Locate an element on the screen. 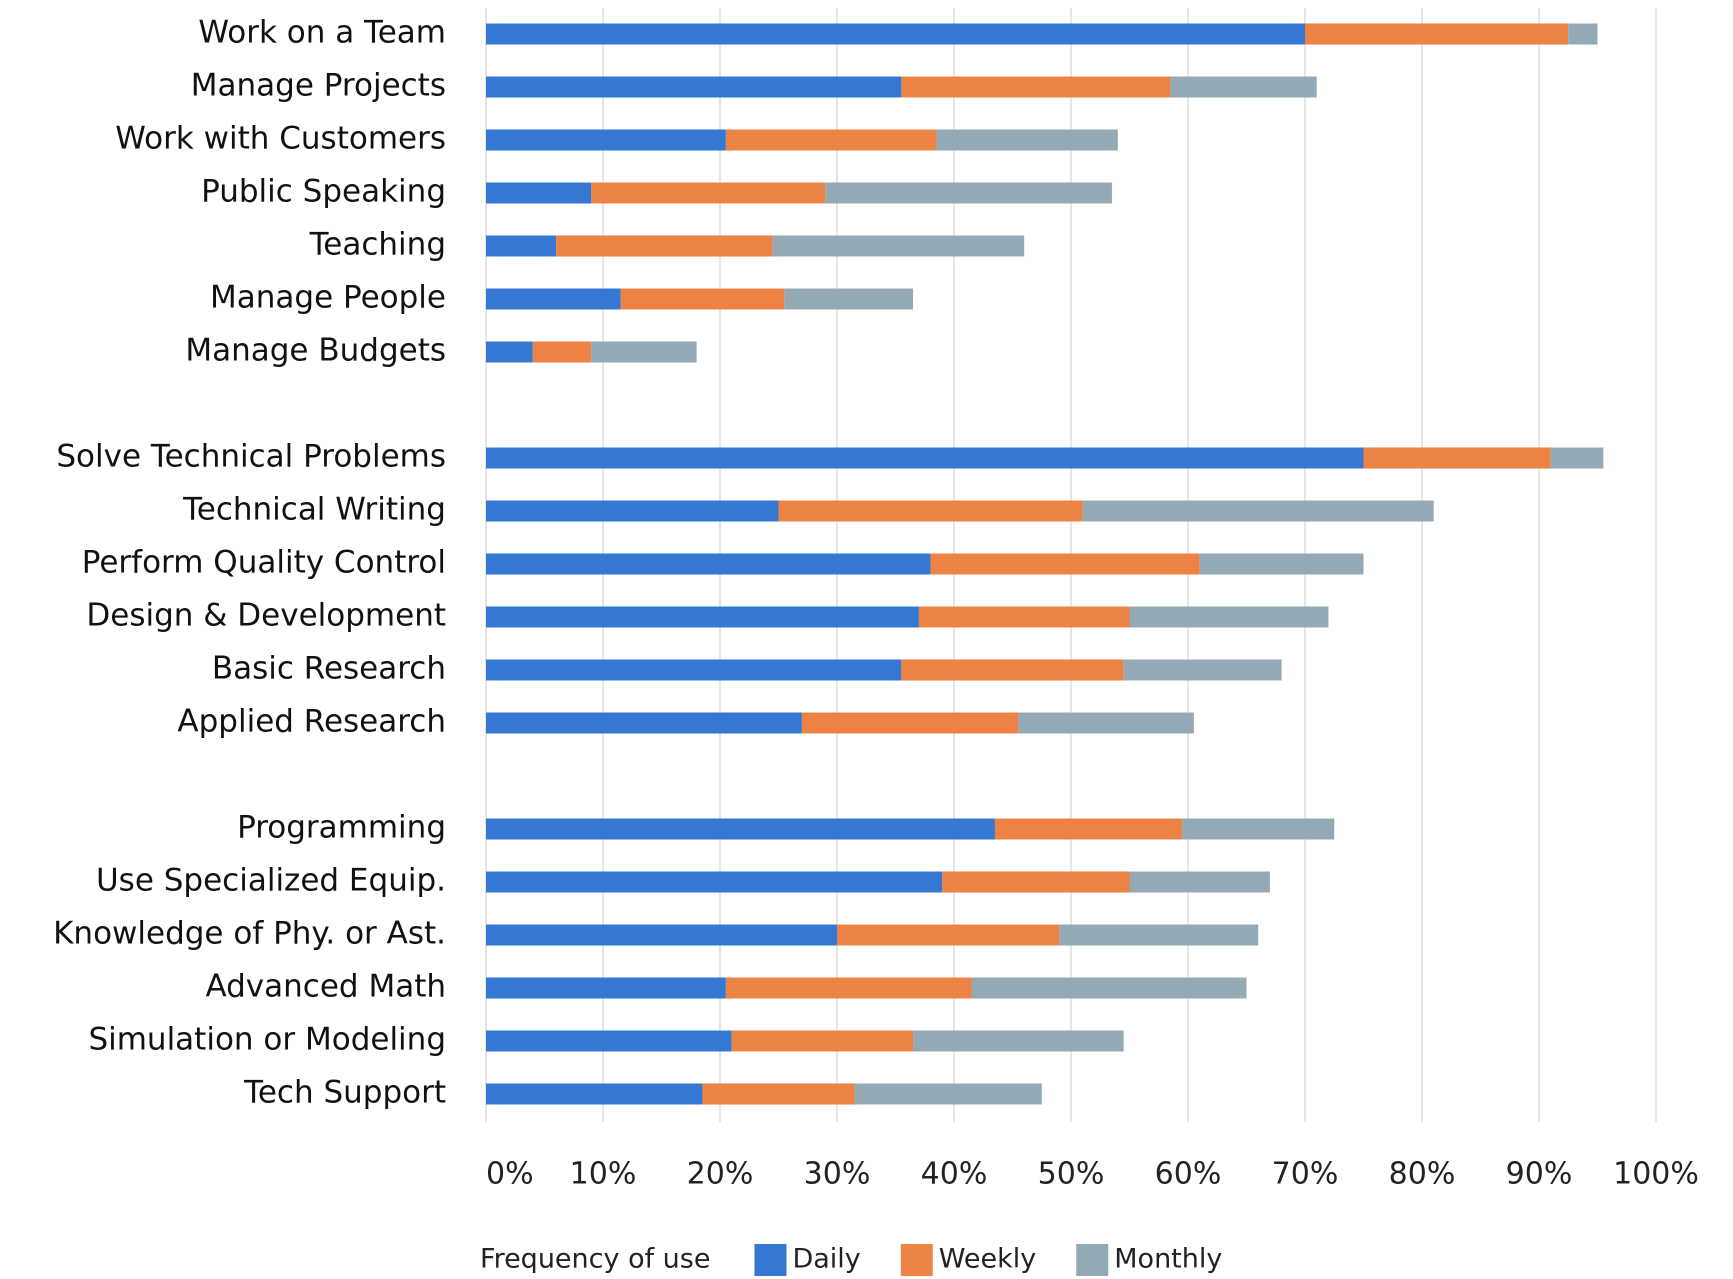  category-label: Manage Projects is located at coordinates (318, 86).